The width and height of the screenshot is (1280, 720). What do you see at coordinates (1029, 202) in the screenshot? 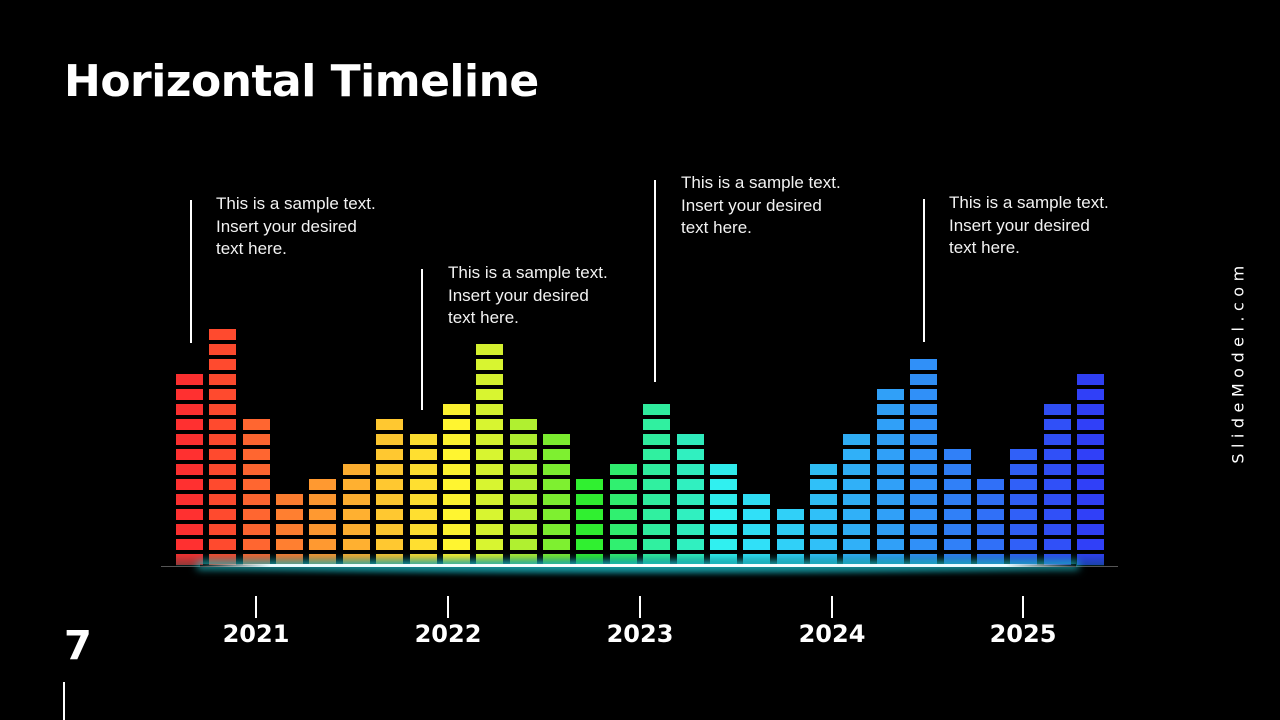
I see `callout-text-line: This is a sample text.` at bounding box center [1029, 202].